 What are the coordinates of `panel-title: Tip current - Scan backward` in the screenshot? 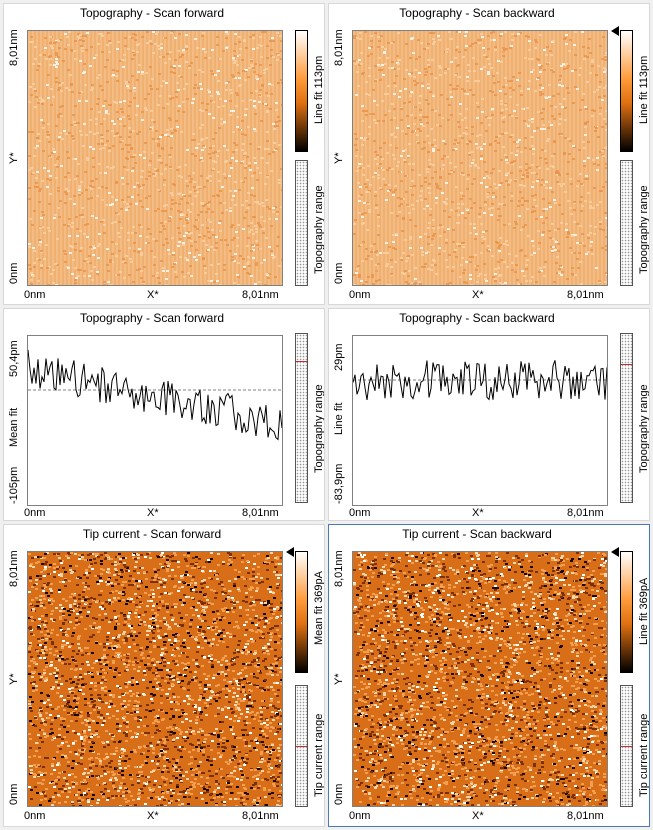 It's located at (477, 534).